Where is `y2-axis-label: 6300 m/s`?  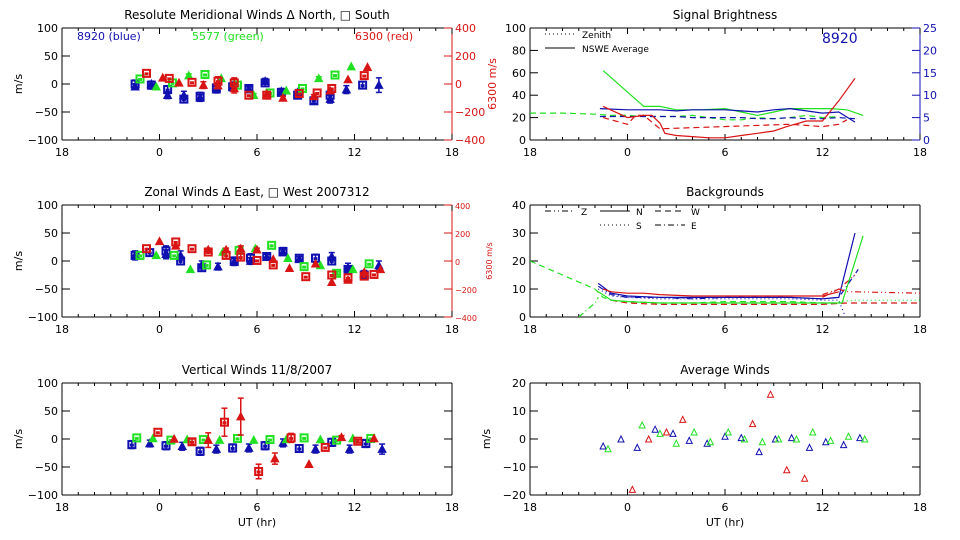
y2-axis-label: 6300 m/s is located at coordinates (492, 84).